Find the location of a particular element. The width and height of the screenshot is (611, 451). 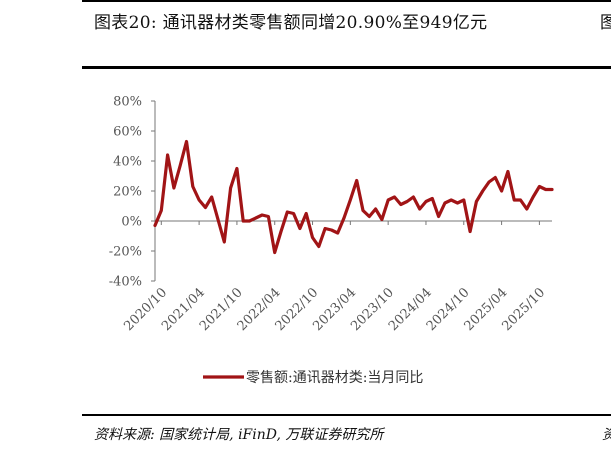

y-tick-label: 0% is located at coordinates (131, 222).